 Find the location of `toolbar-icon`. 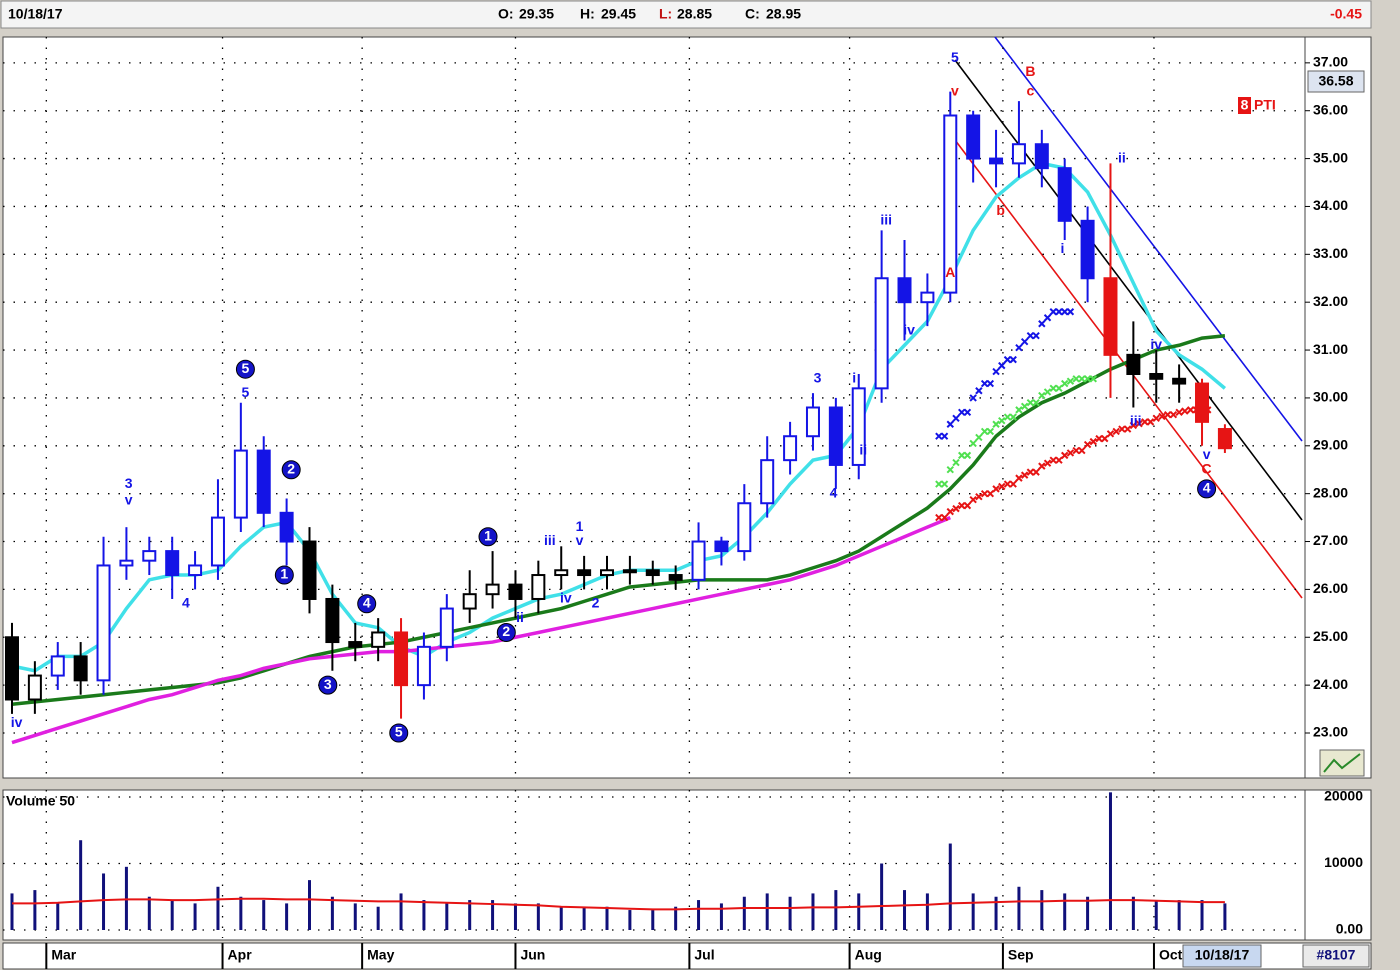

toolbar-icon is located at coordinates (1342, 763).